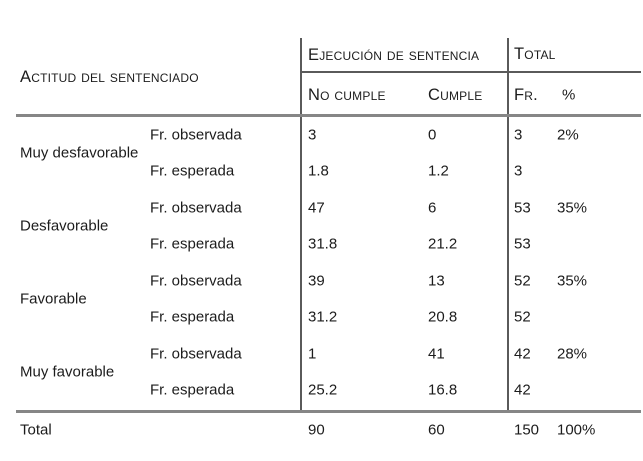 This screenshot has width=643, height=461. I want to click on value-expected-no-cumple: 31.2, so click(323, 317).